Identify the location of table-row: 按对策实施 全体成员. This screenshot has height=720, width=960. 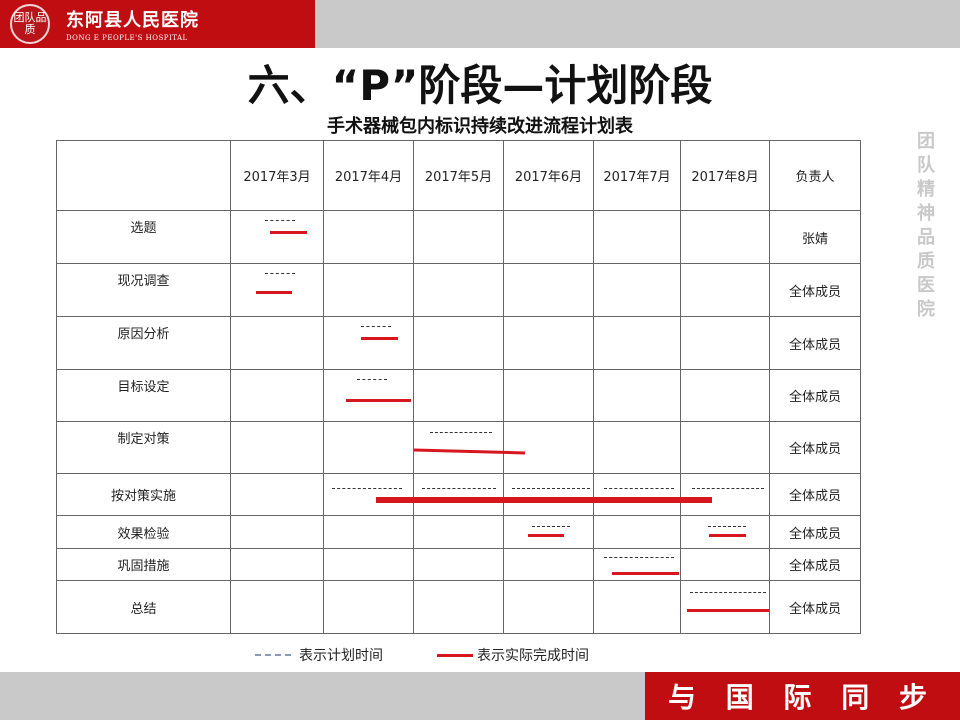
(458, 494).